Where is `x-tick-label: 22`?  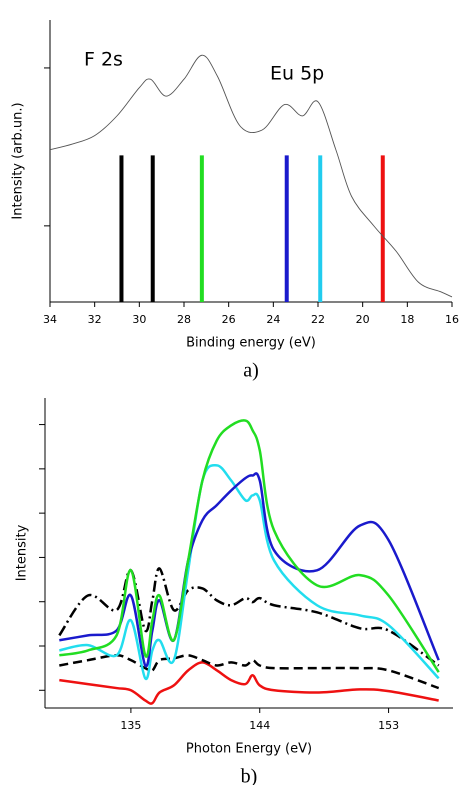 x-tick-label: 22 is located at coordinates (318, 319).